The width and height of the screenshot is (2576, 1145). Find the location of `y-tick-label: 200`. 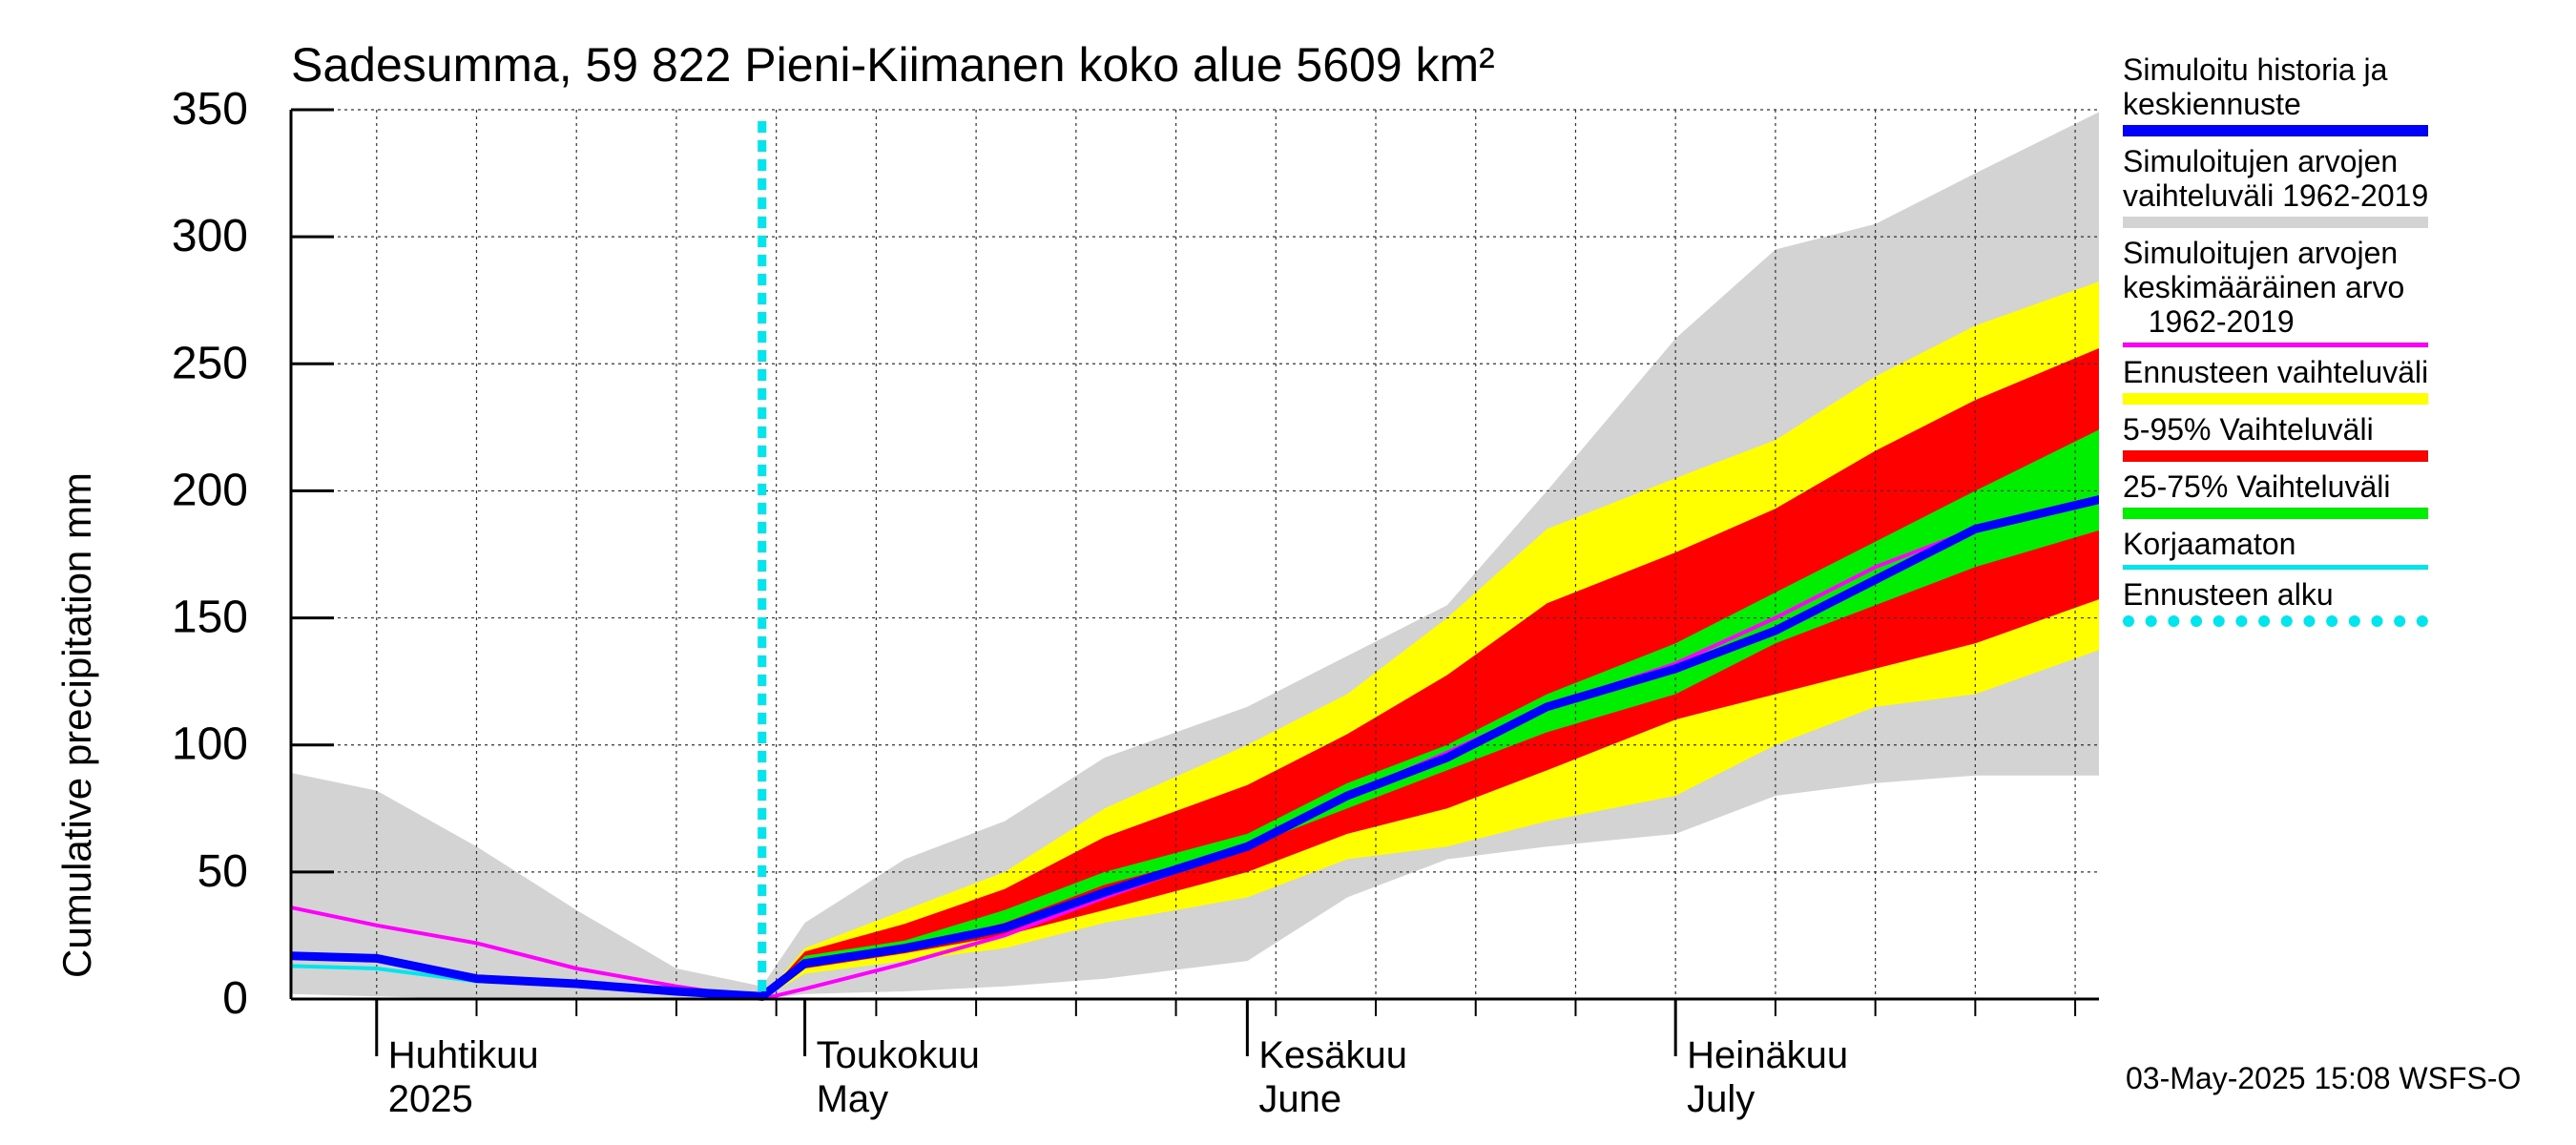

y-tick-label: 200 is located at coordinates (210, 490).